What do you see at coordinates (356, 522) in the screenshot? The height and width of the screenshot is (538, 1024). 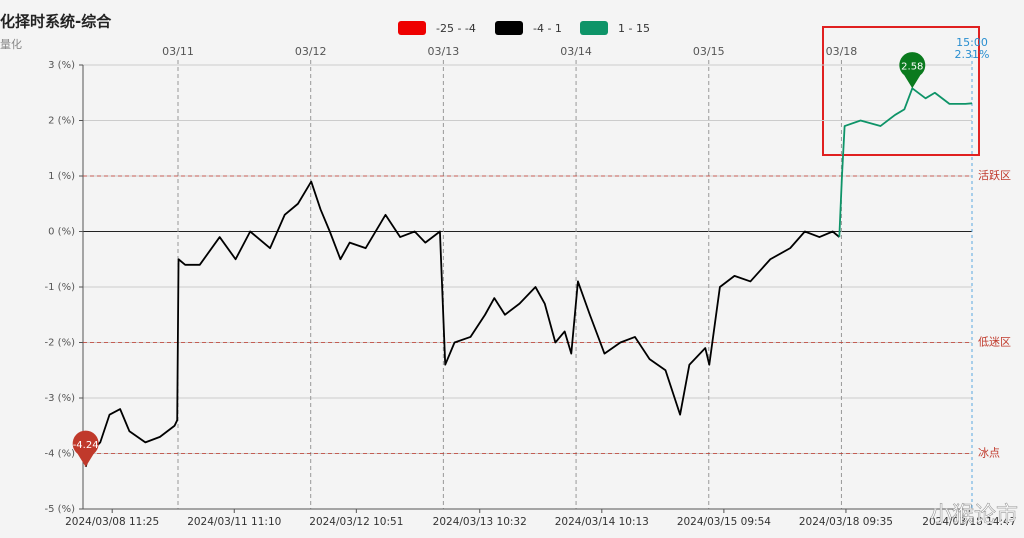 I see `x-tick-label: 2024/03/12 10:51` at bounding box center [356, 522].